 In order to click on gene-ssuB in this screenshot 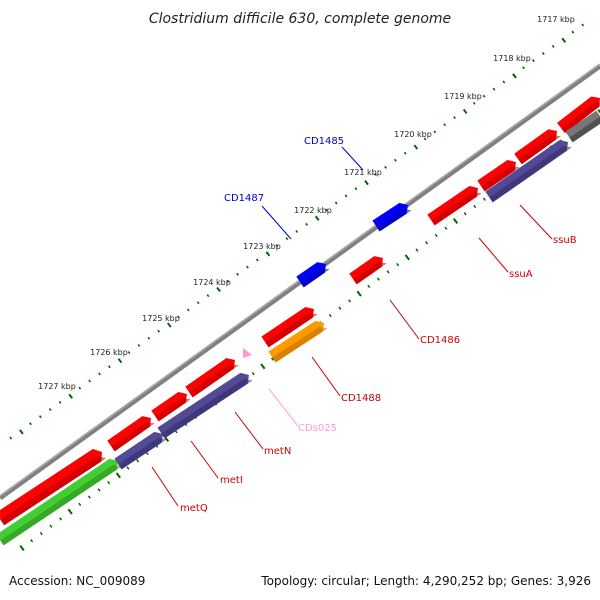, I will do `click(528, 171)`.